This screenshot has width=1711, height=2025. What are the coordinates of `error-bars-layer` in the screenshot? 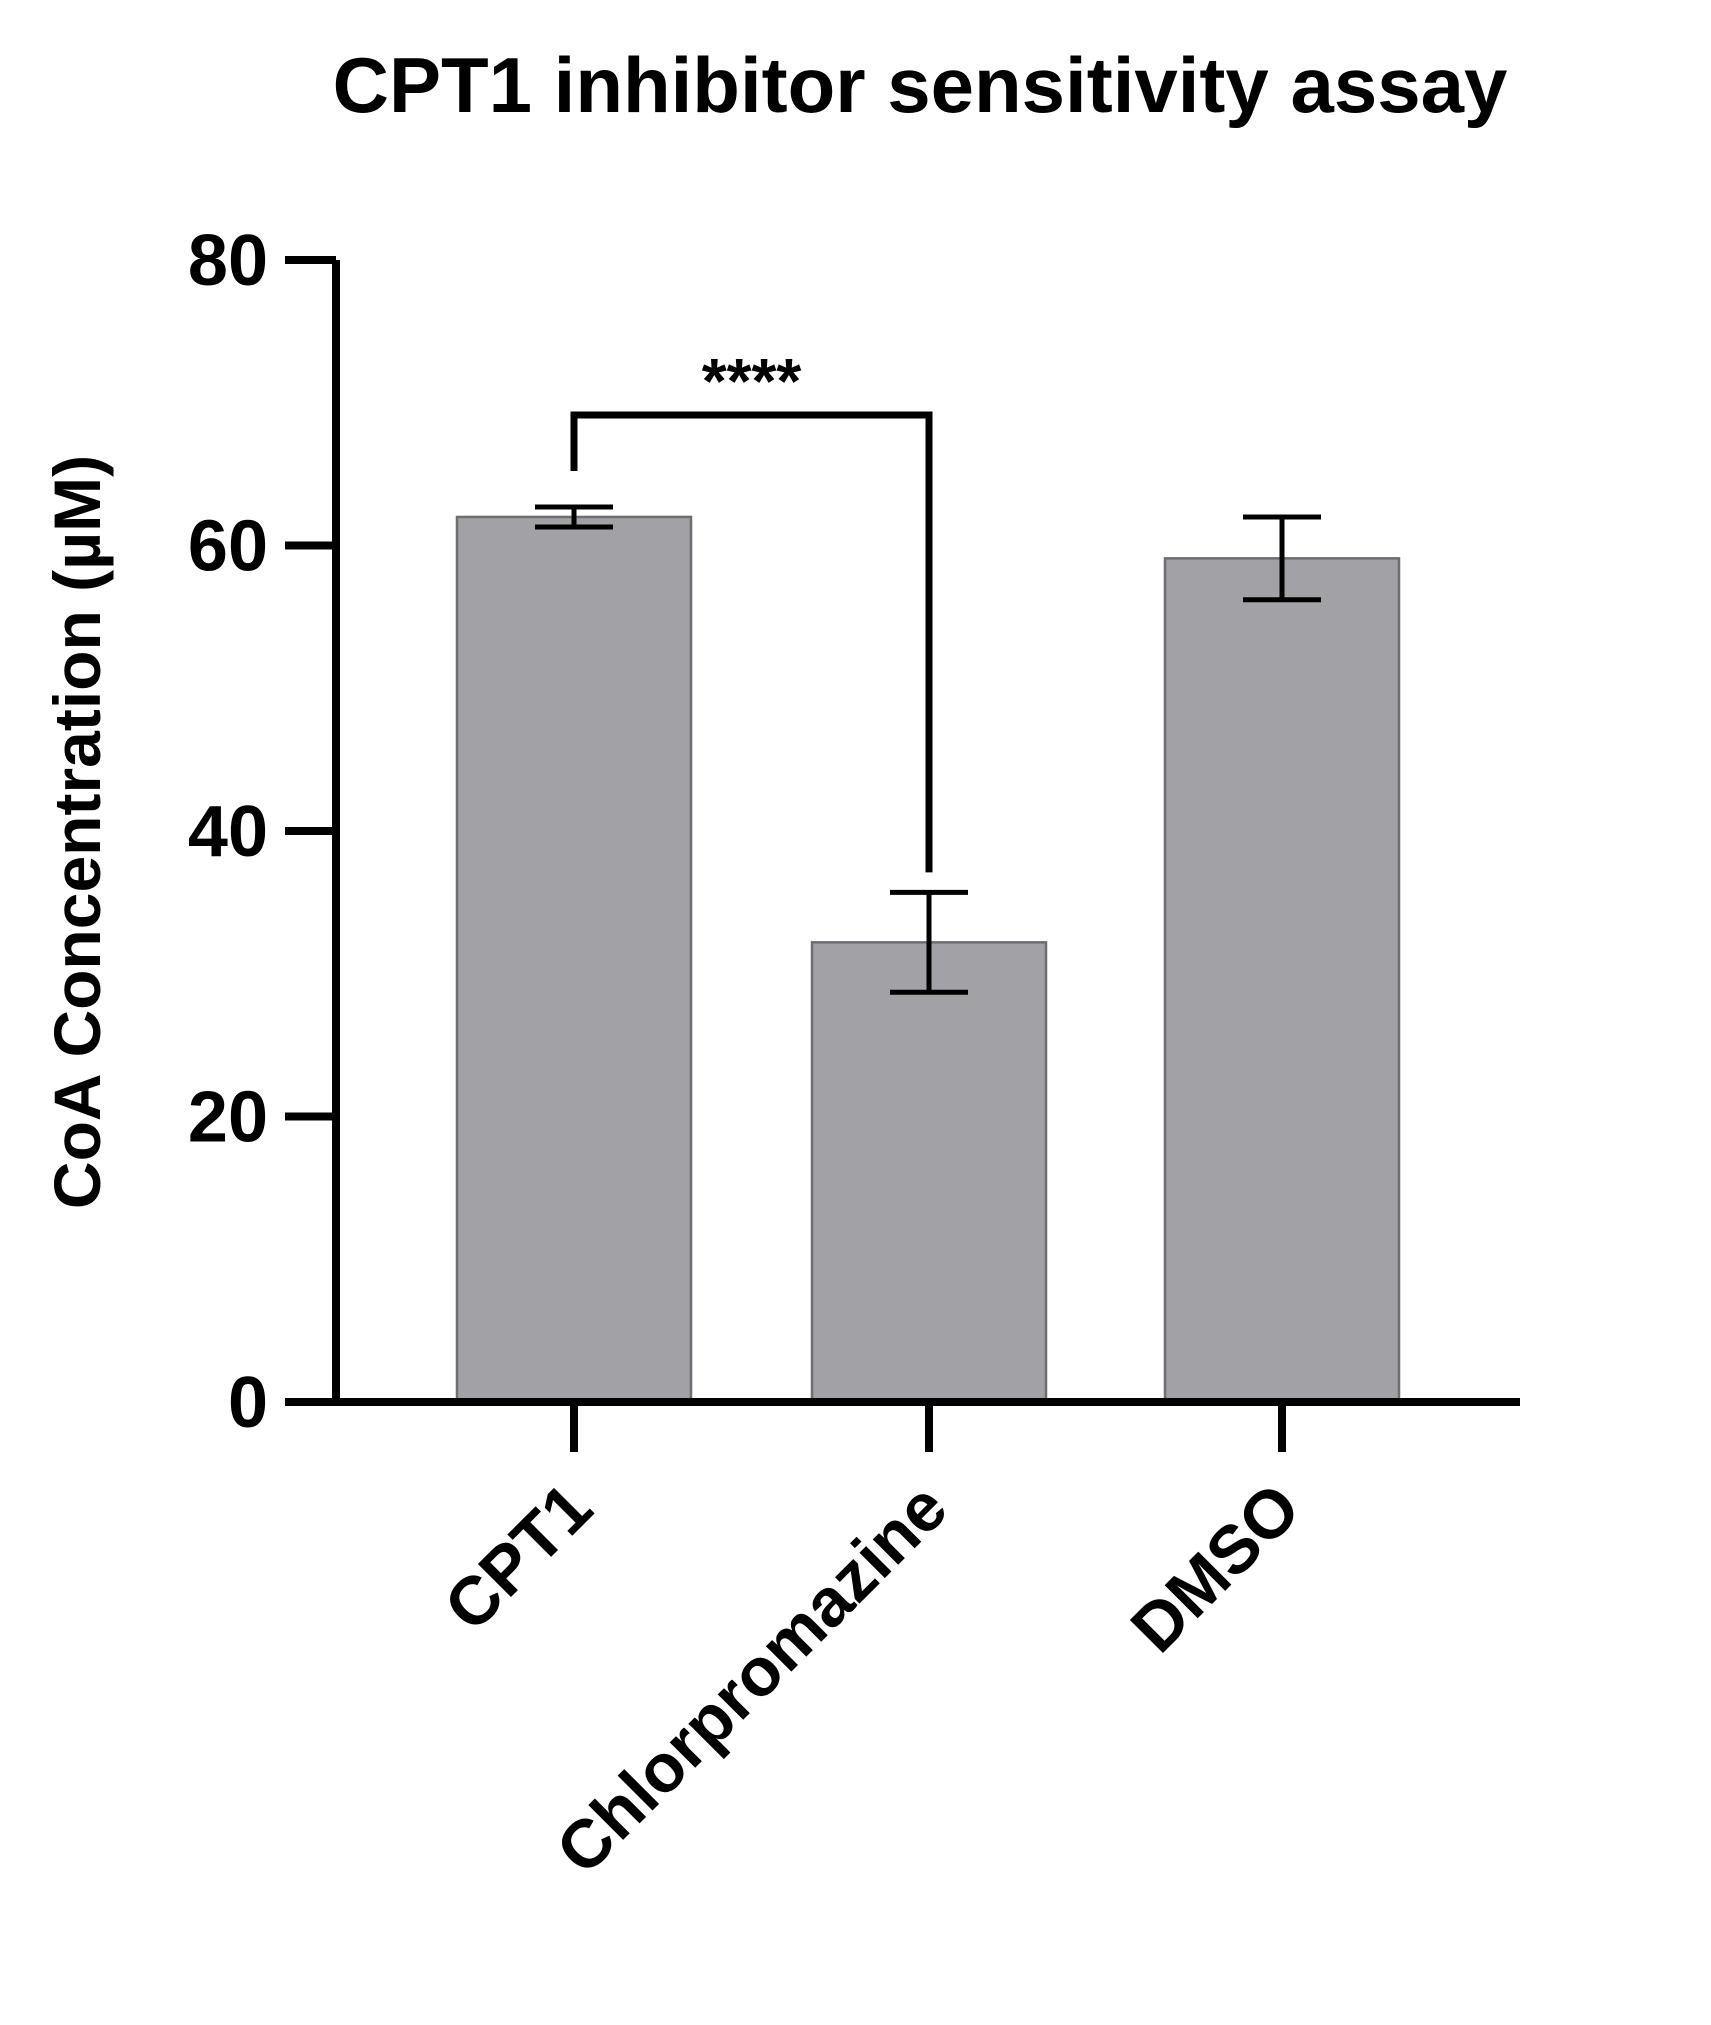 It's located at (928, 749).